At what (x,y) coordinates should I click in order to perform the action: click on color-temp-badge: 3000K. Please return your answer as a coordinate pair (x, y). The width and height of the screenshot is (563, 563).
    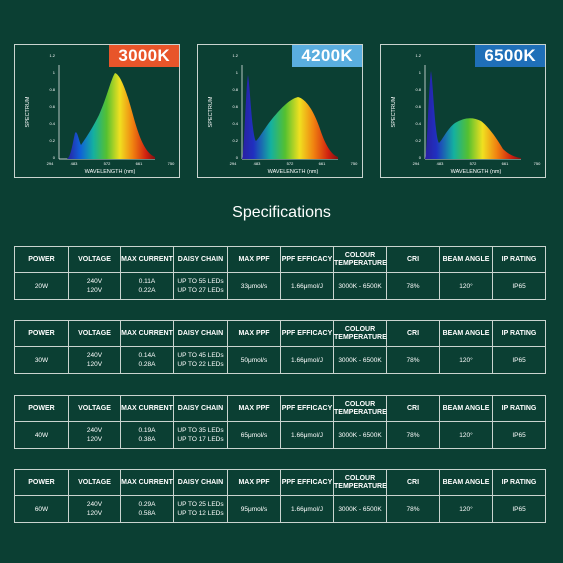
    Looking at the image, I should click on (144, 56).